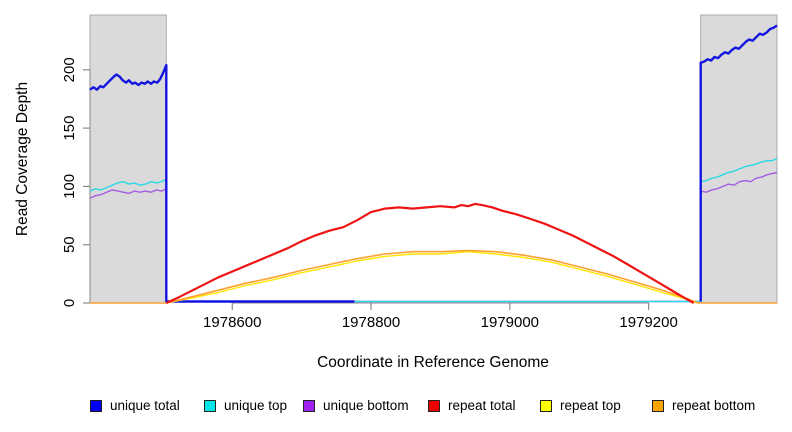 The image size is (792, 432). Describe the element at coordinates (648, 322) in the screenshot. I see `x-tick-label: 1979200` at that location.